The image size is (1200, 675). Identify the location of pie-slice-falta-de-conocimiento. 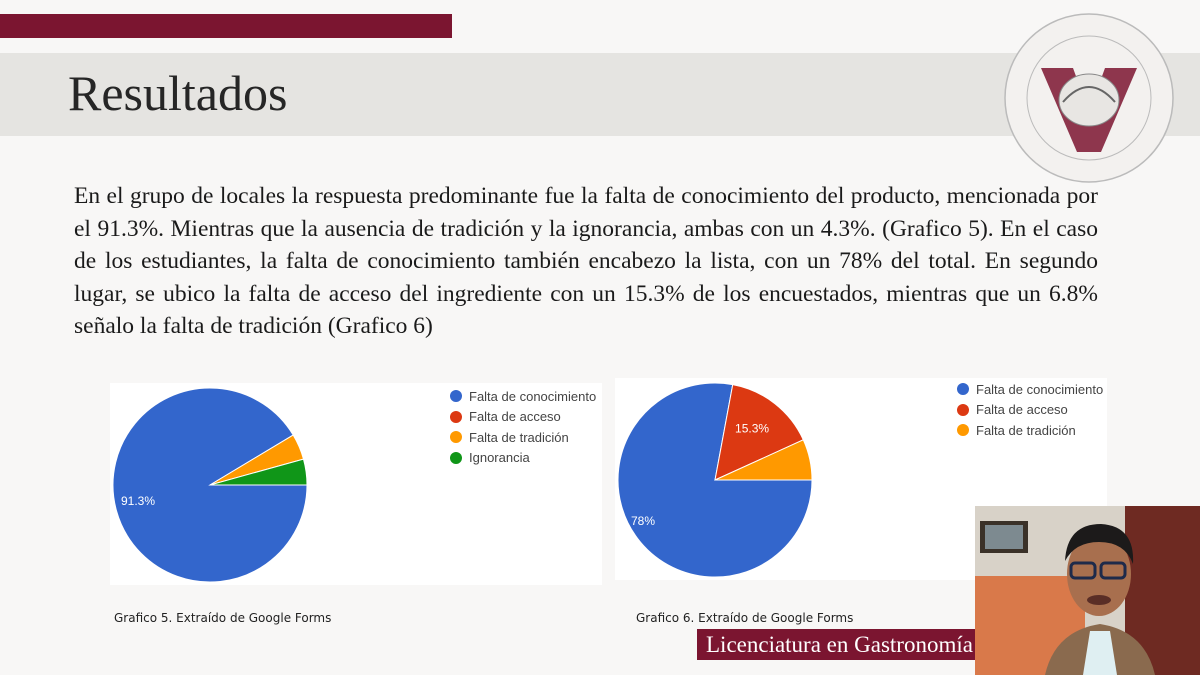
(715, 480).